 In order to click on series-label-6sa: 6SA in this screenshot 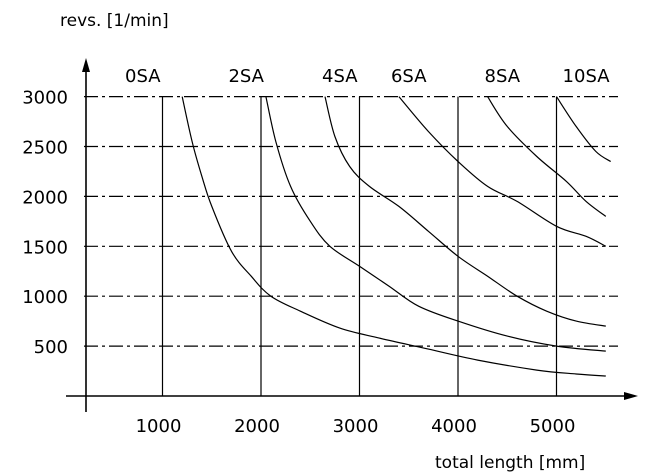, I will do `click(409, 76)`.